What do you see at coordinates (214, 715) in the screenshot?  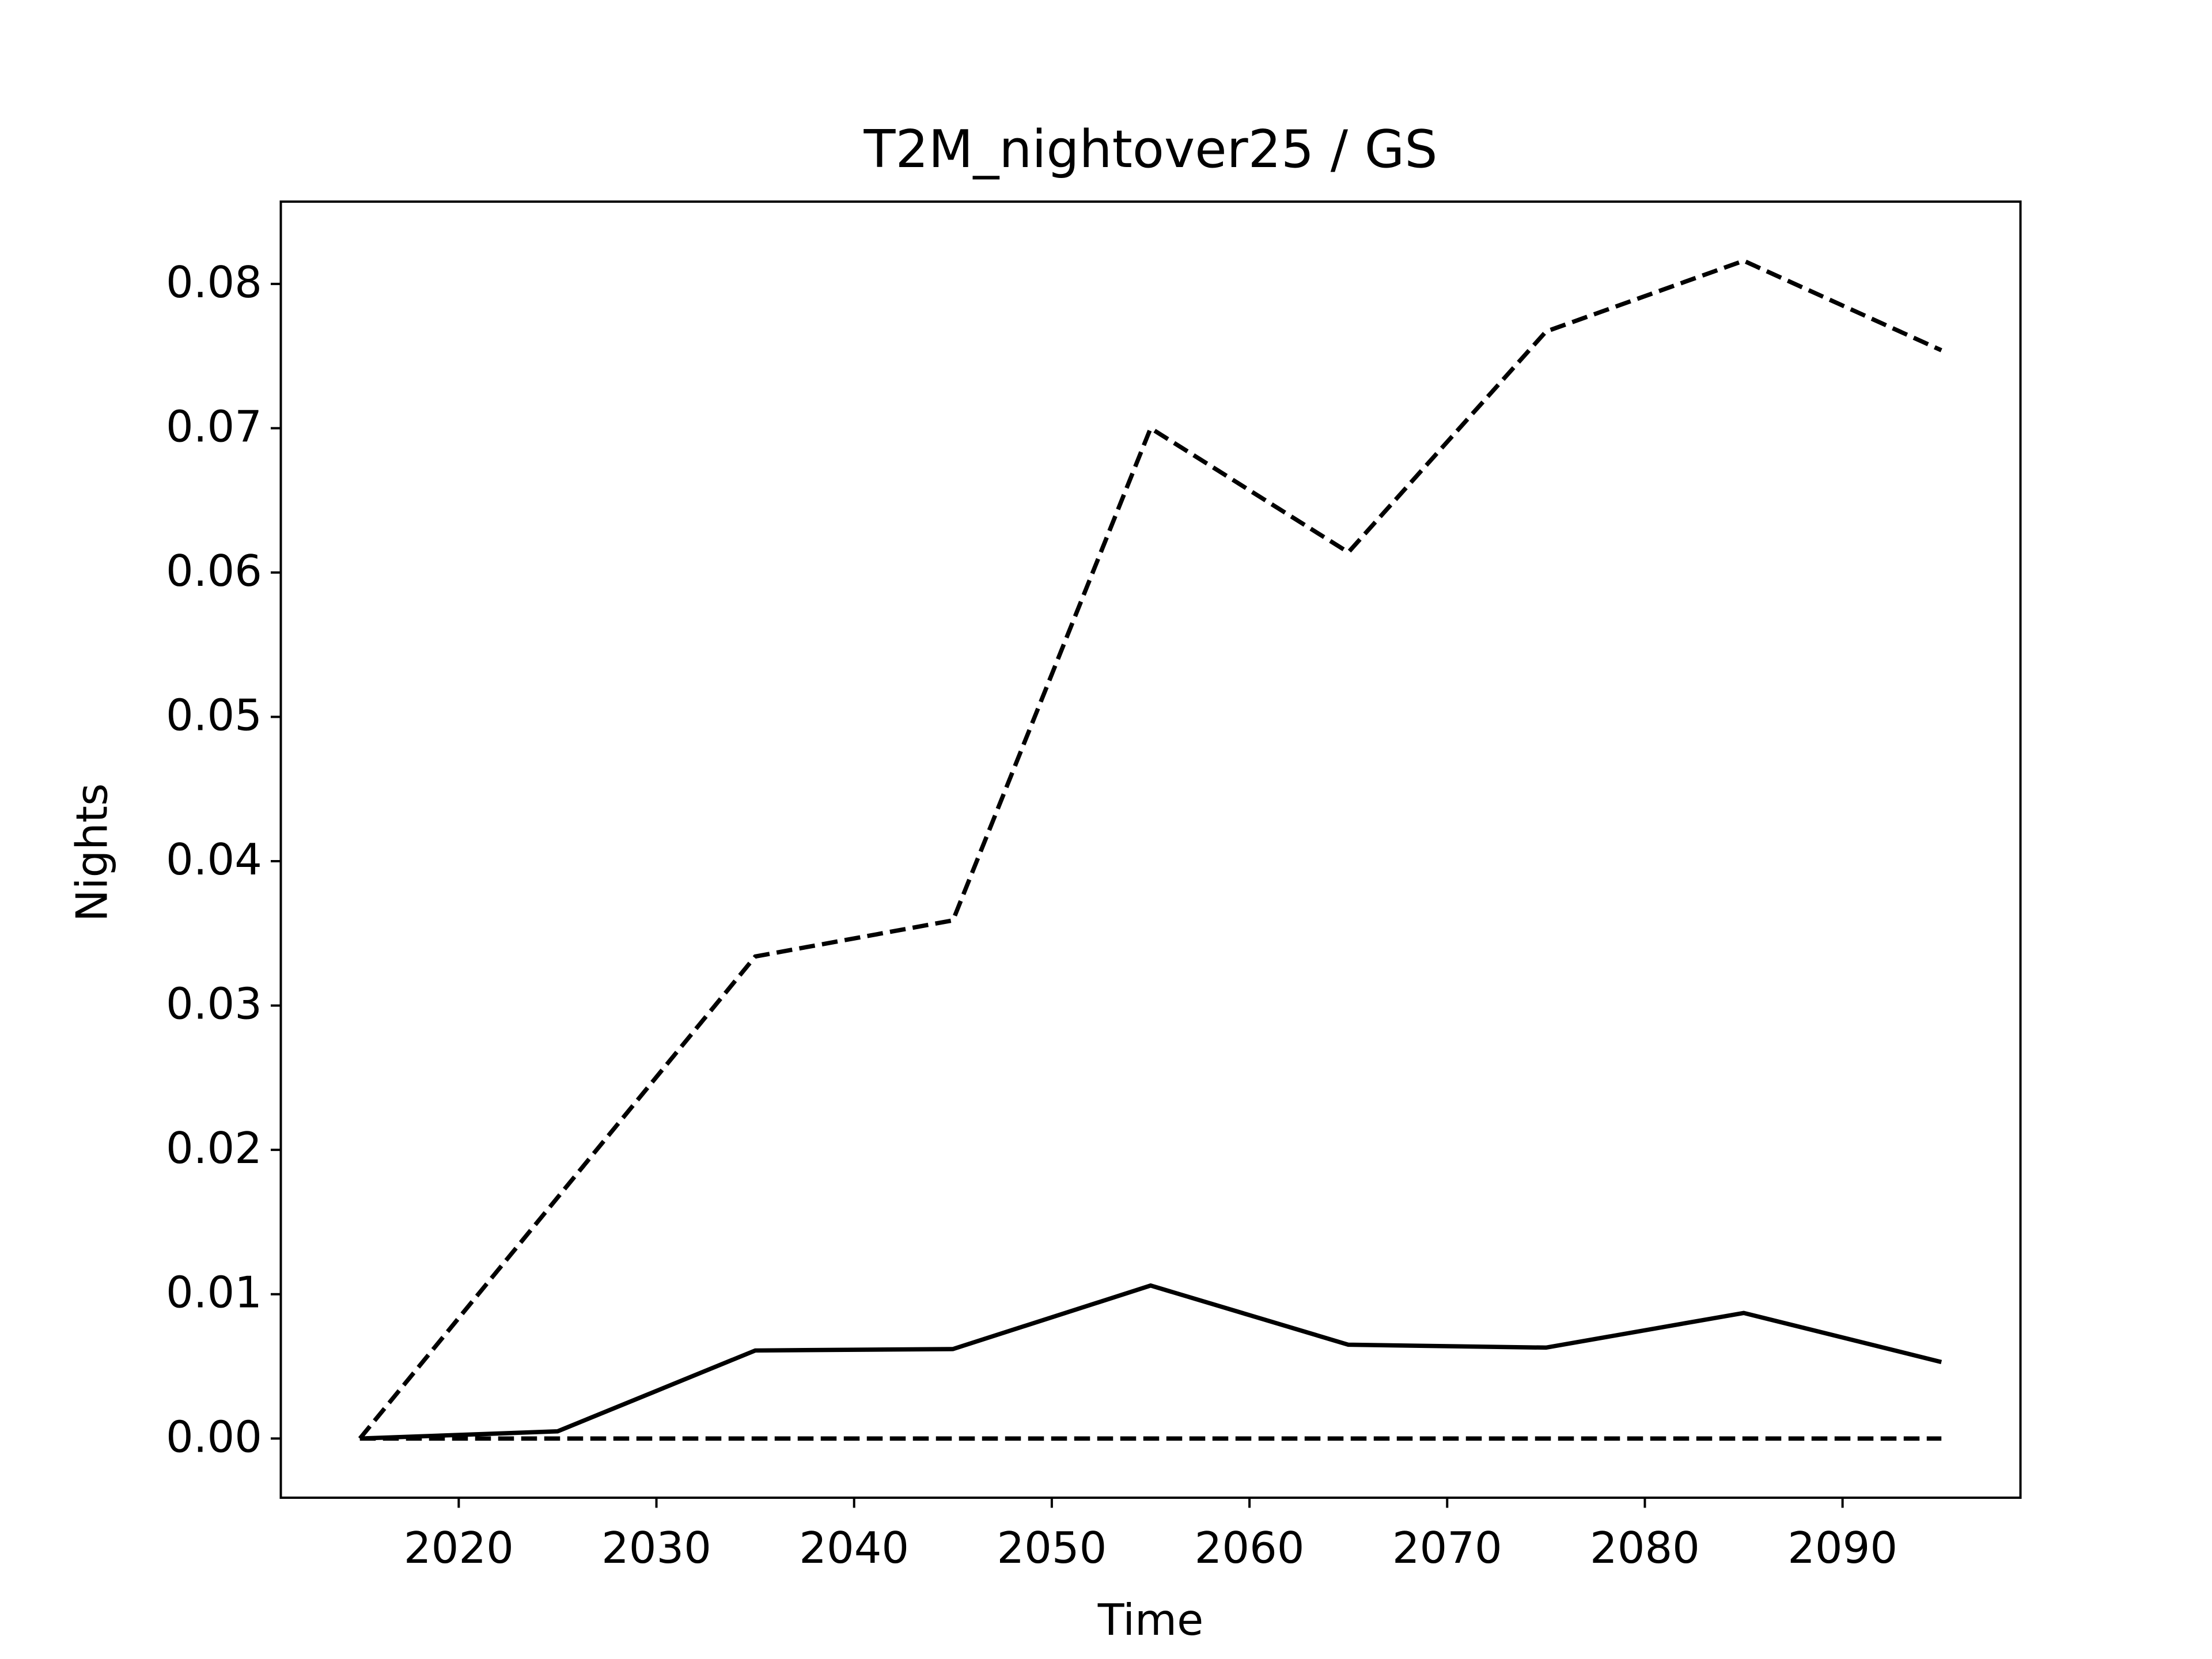 I see `y-tick-label: 0.05` at bounding box center [214, 715].